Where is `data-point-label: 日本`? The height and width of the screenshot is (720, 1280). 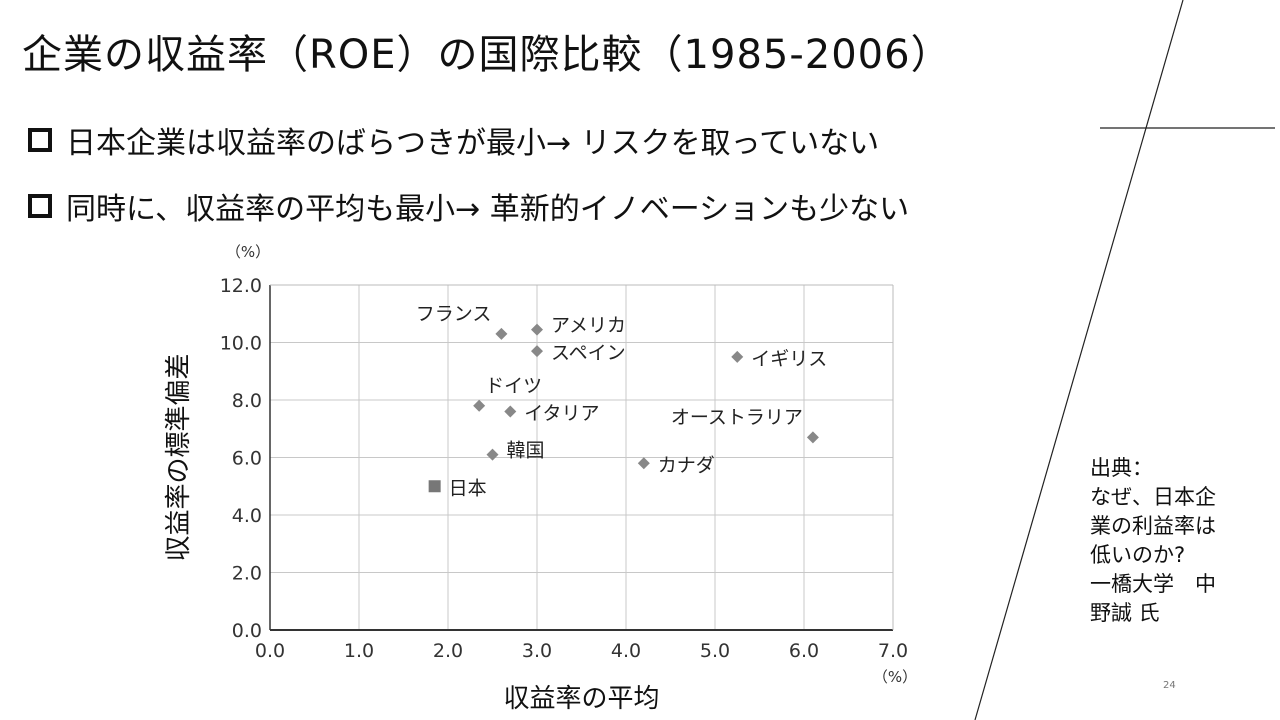 data-point-label: 日本 is located at coordinates (468, 488).